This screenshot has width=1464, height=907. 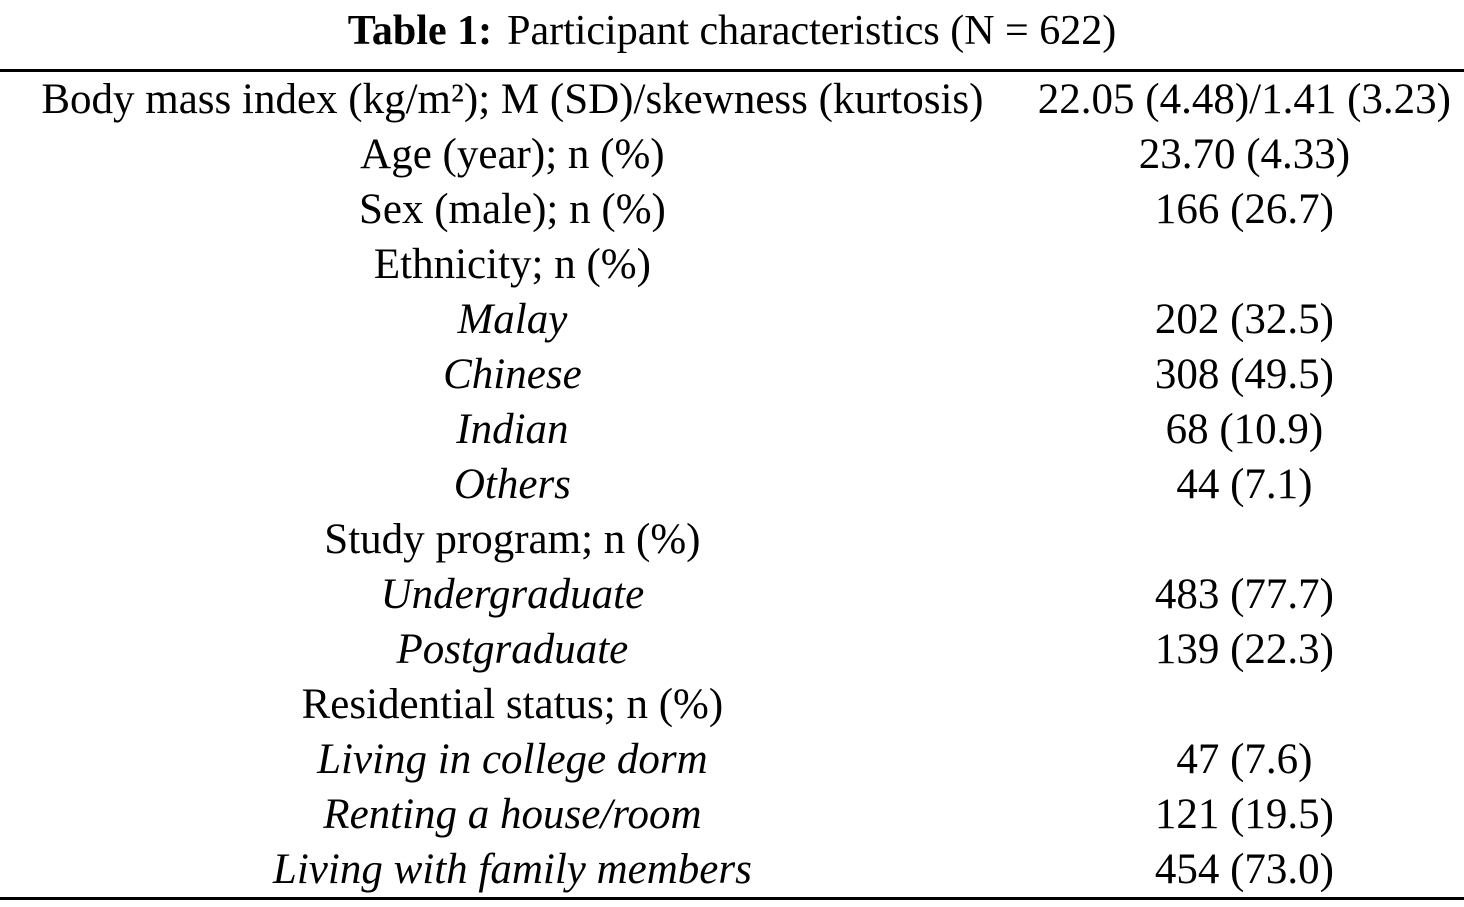 I want to click on table-row: Others 44 (7.1), so click(x=732, y=484).